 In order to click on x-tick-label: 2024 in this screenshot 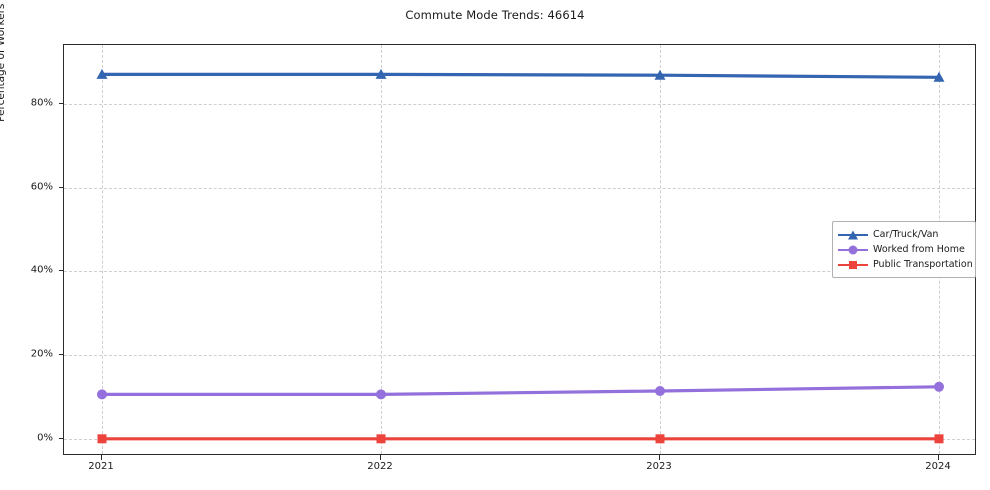, I will do `click(938, 466)`.